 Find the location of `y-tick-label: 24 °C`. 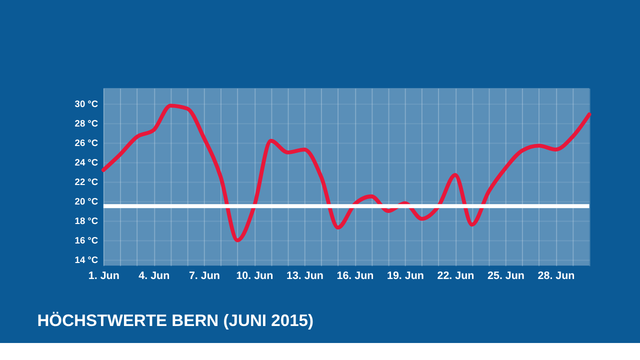

y-tick-label: 24 °C is located at coordinates (86, 163).